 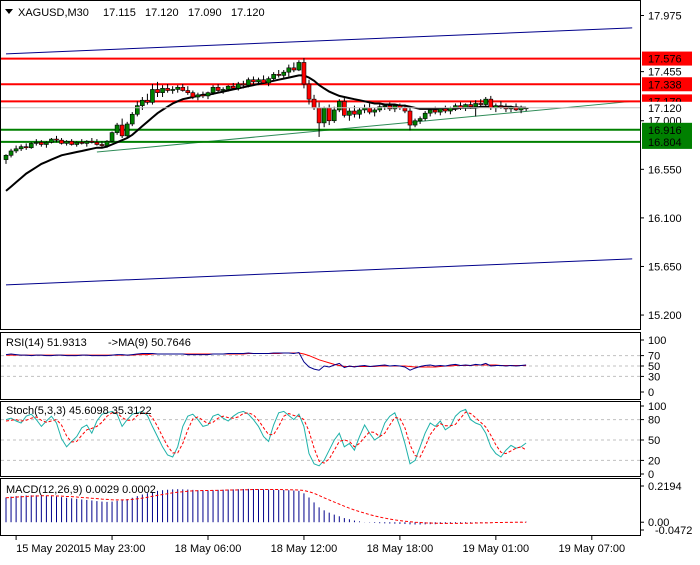 What do you see at coordinates (651, 475) in the screenshot?
I see `axis-tick-label: 0` at bounding box center [651, 475].